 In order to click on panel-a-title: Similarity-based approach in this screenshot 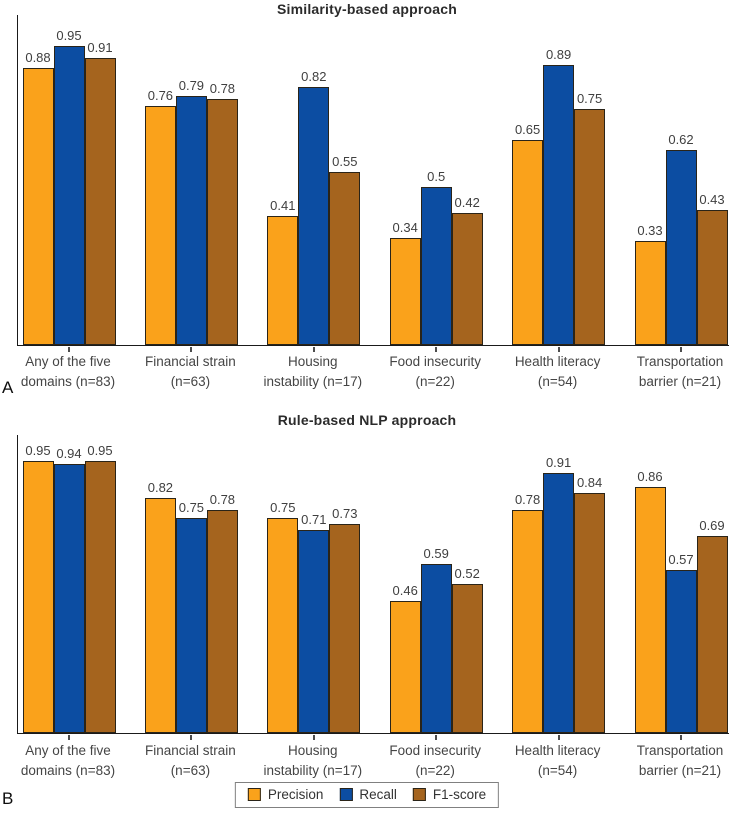, I will do `click(367, 9)`.